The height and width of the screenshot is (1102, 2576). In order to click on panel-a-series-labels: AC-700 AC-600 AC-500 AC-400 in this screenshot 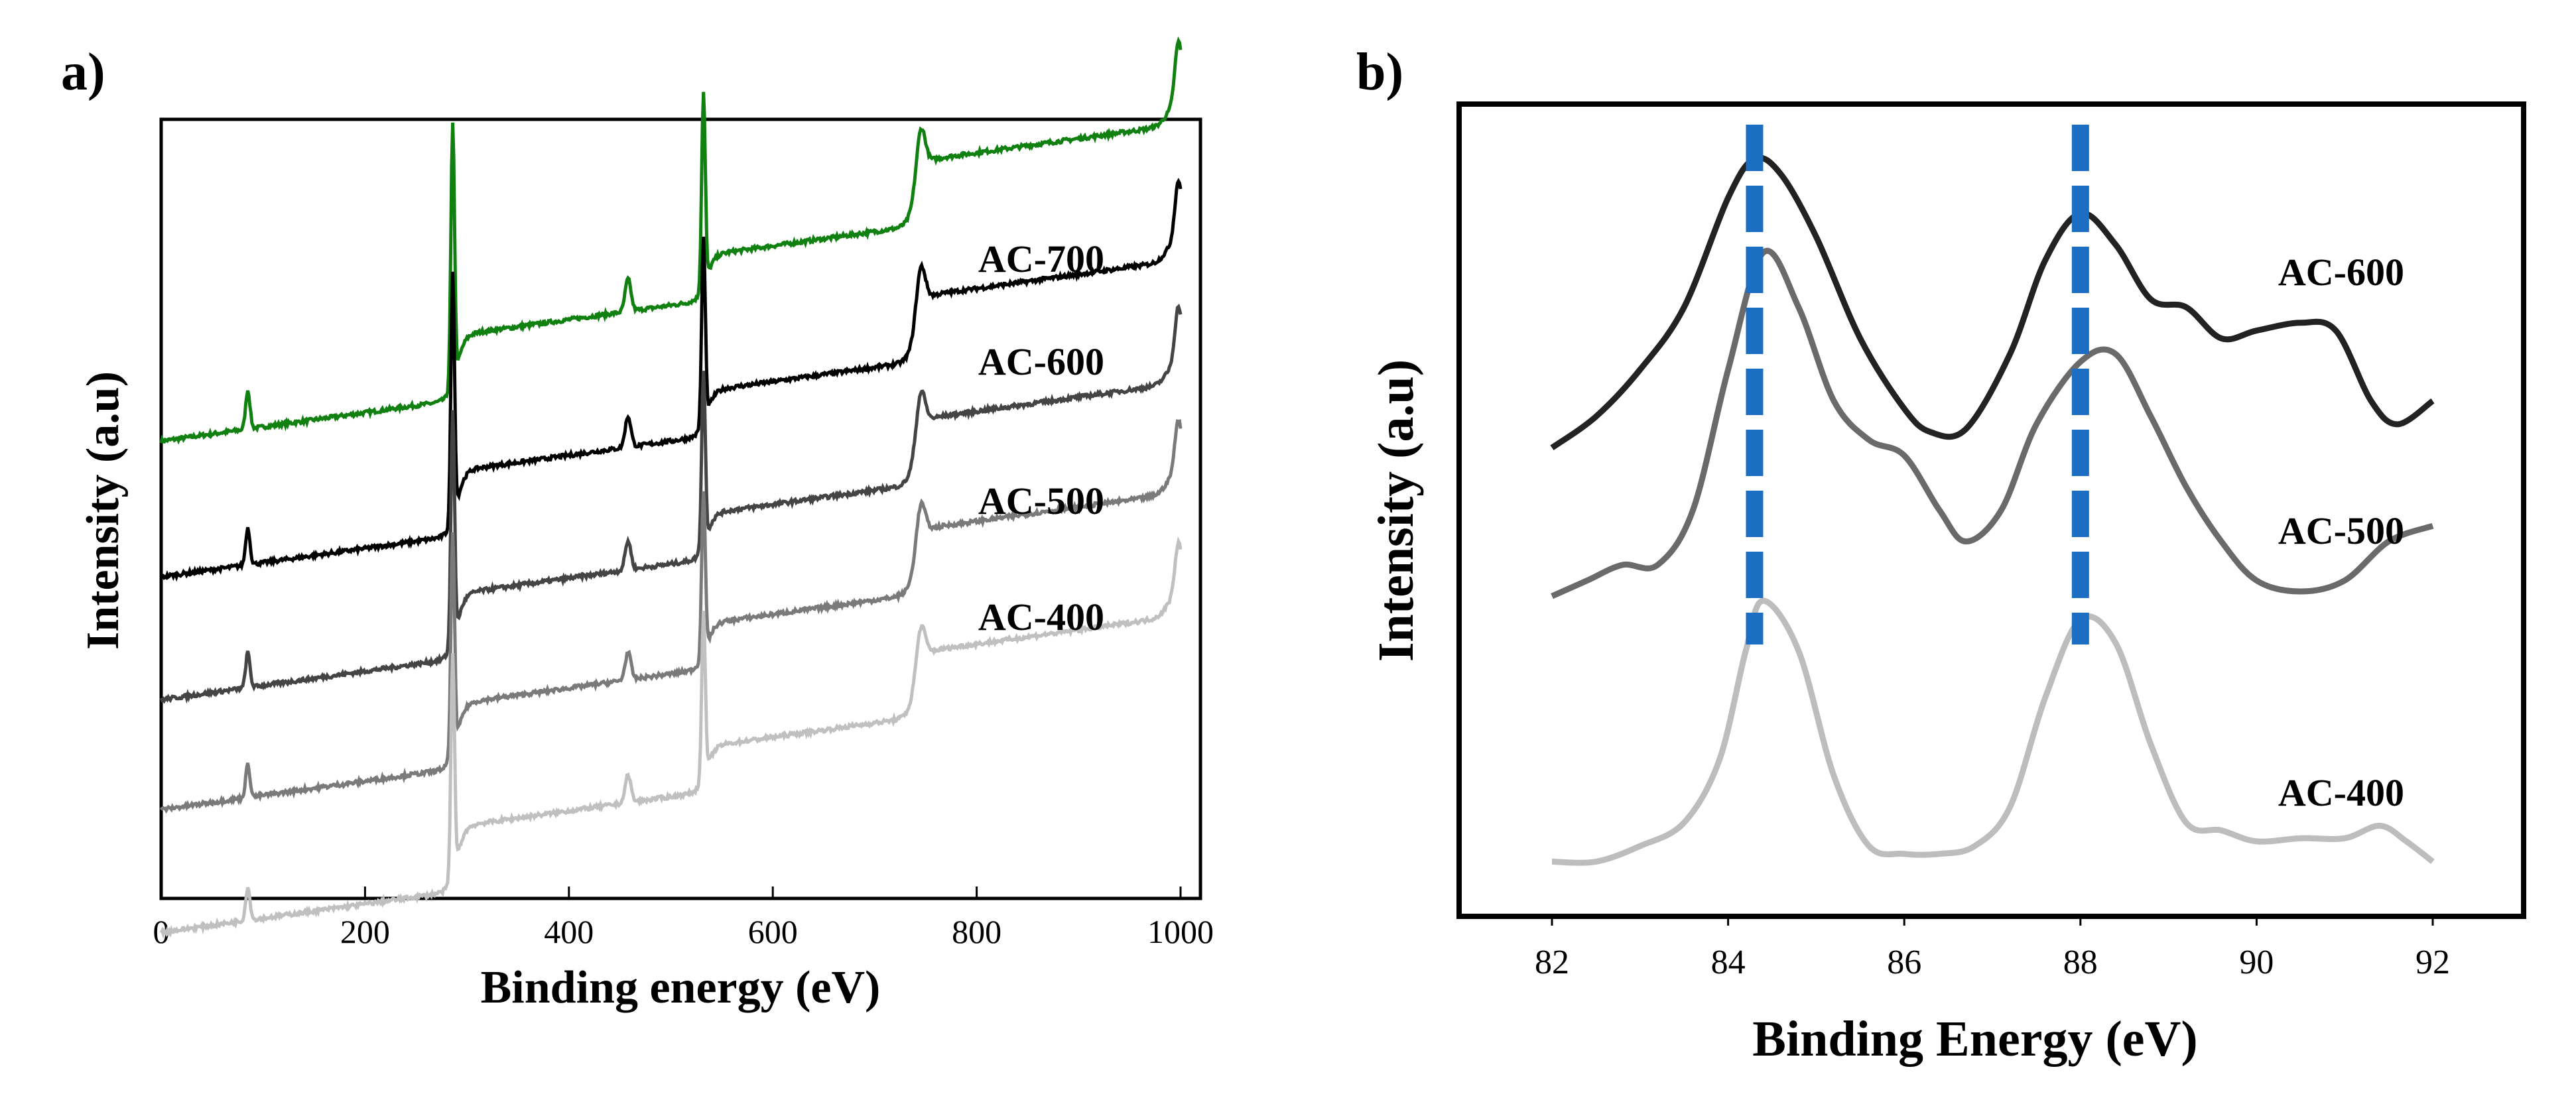, I will do `click(1041, 438)`.